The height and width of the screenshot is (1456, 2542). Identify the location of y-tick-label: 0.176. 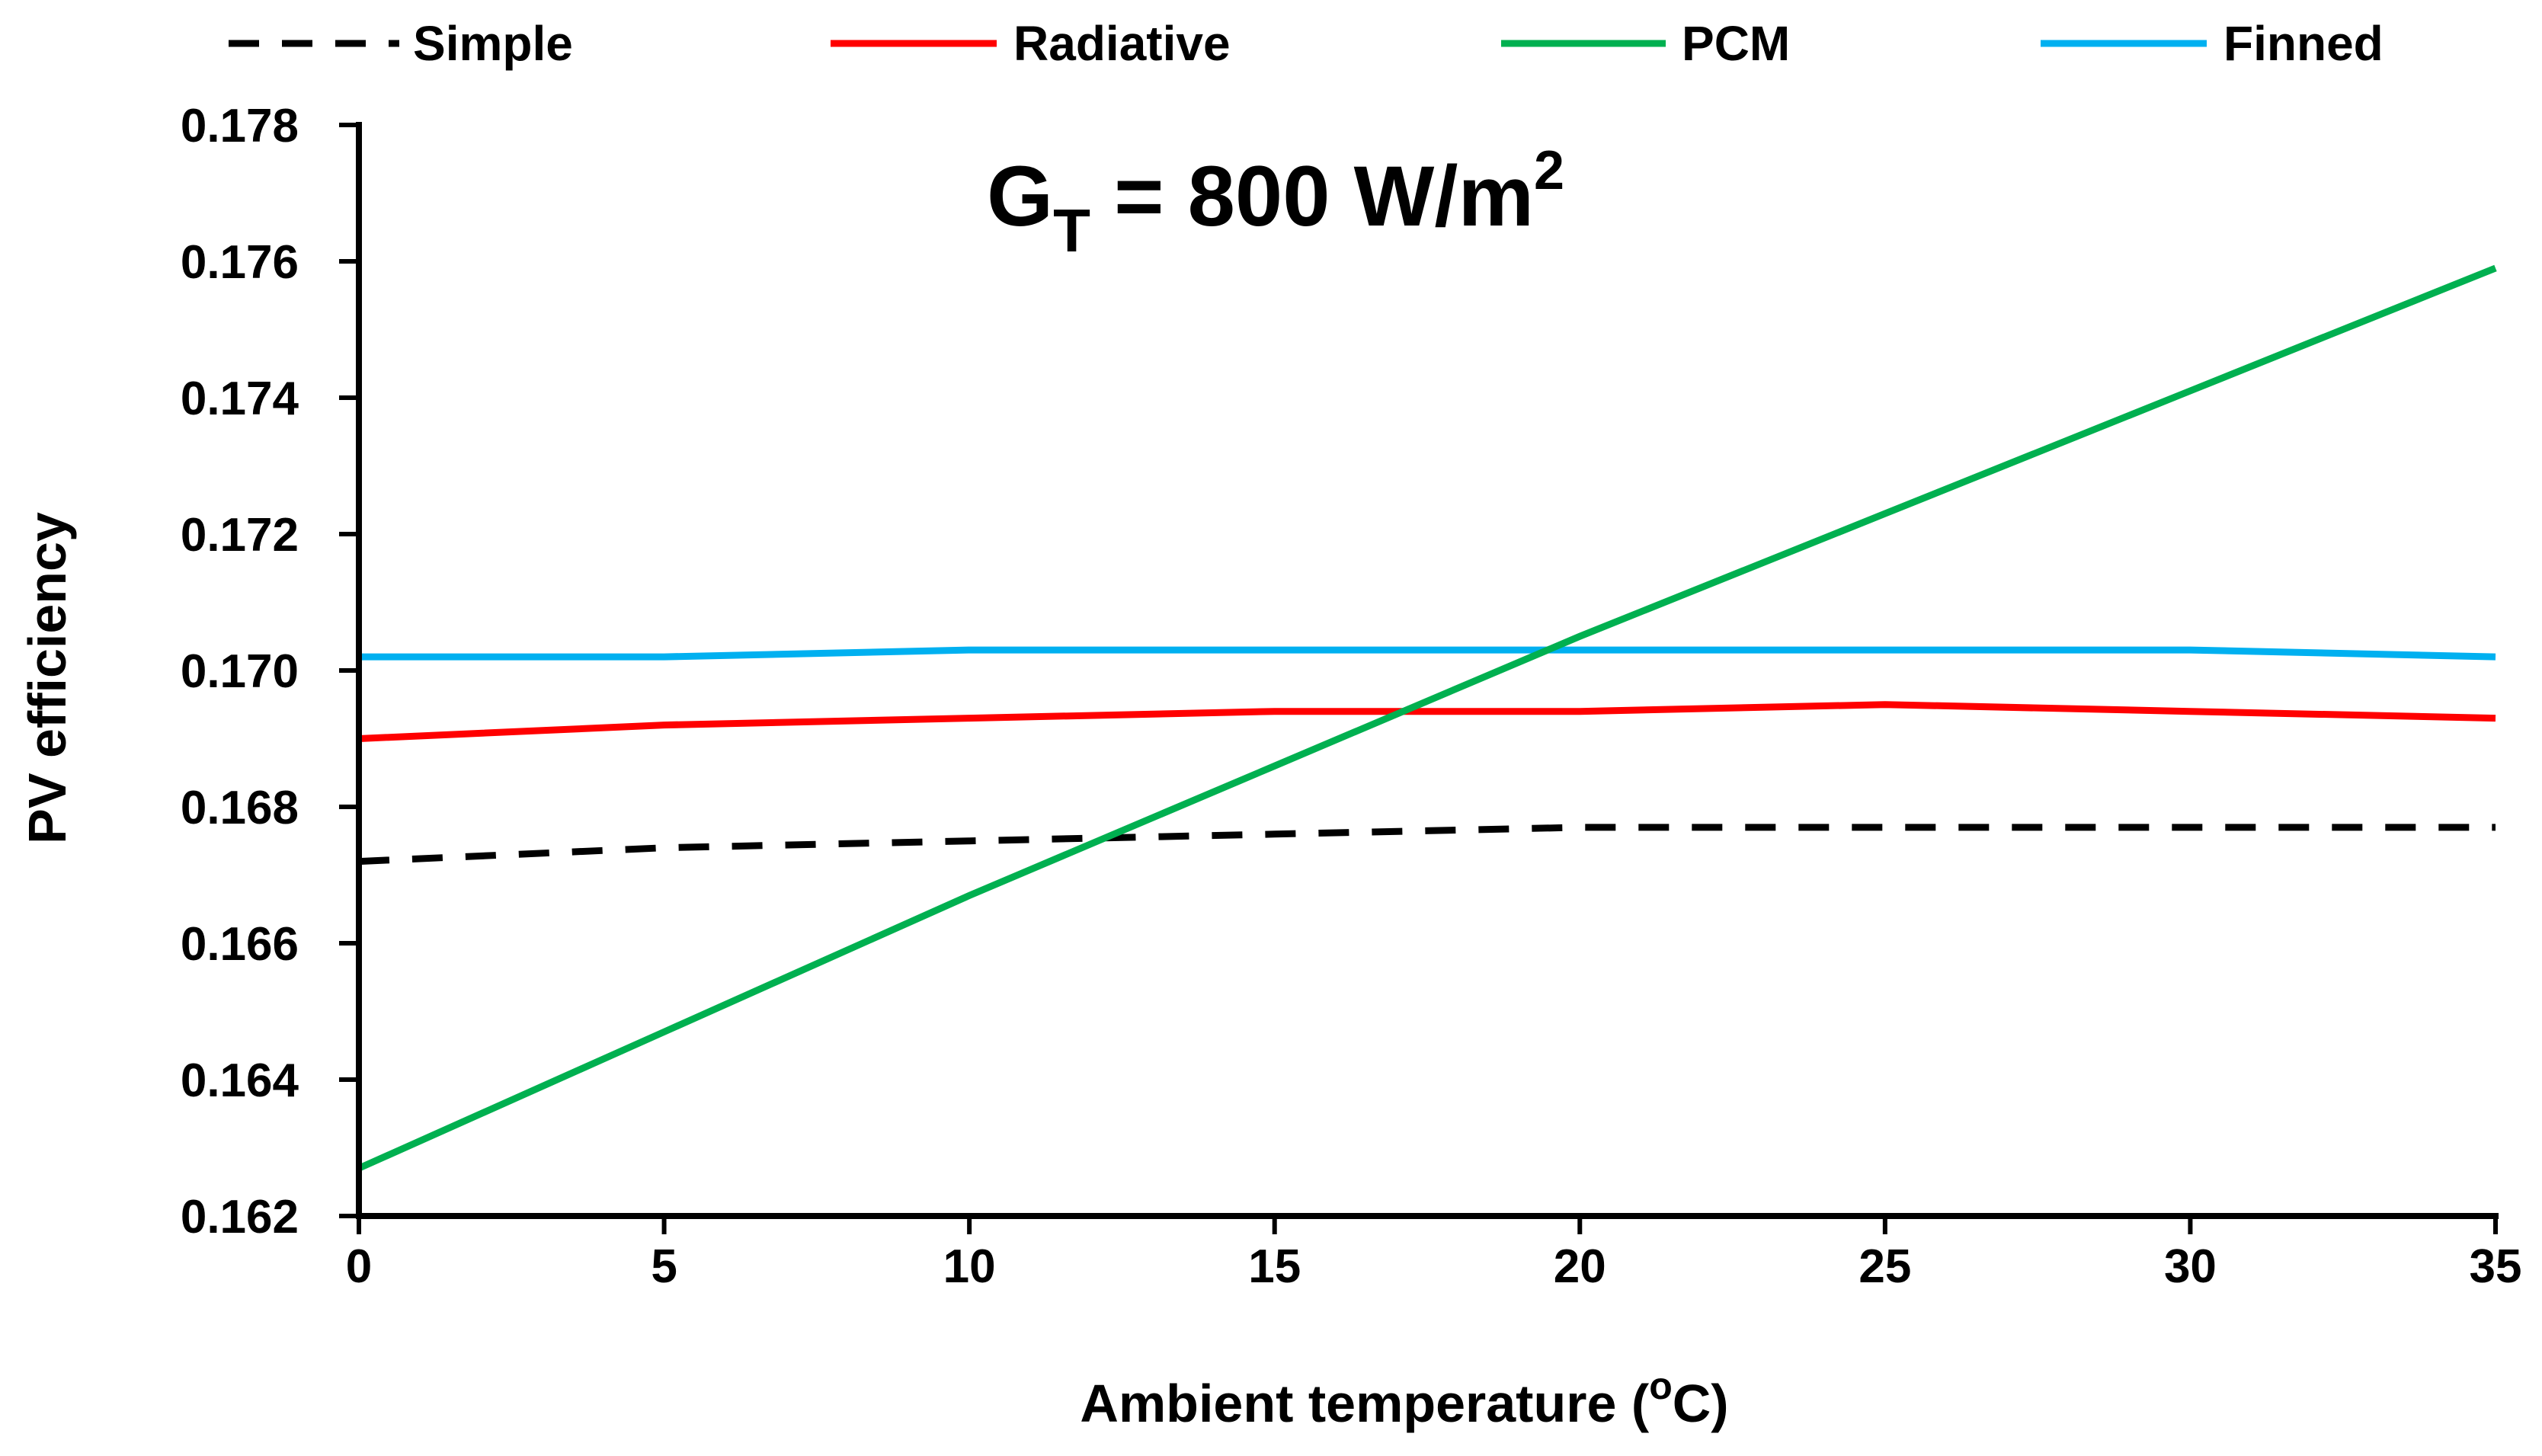
(240, 262).